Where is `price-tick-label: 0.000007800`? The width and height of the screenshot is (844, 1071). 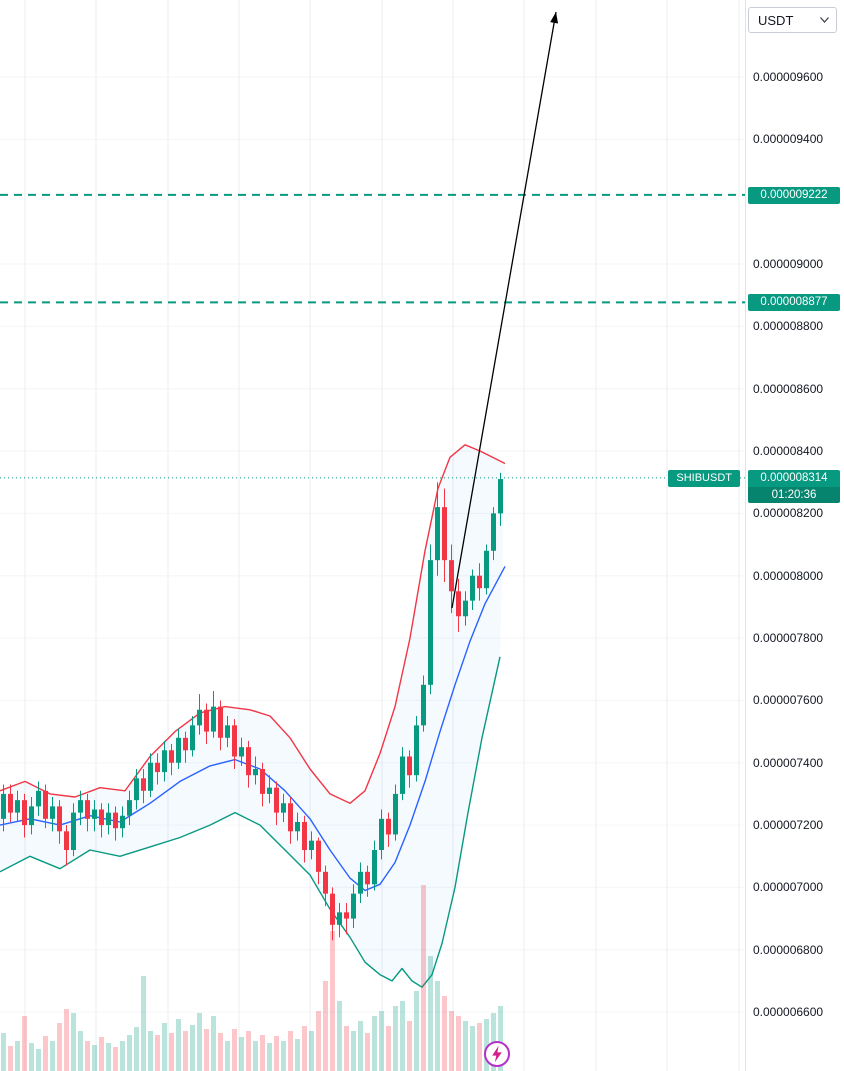 price-tick-label: 0.000007800 is located at coordinates (788, 638).